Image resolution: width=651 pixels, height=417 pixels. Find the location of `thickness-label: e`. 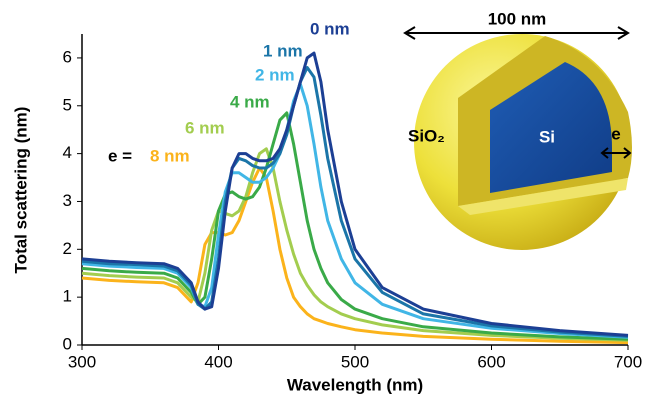

thickness-label: e is located at coordinates (615, 133).